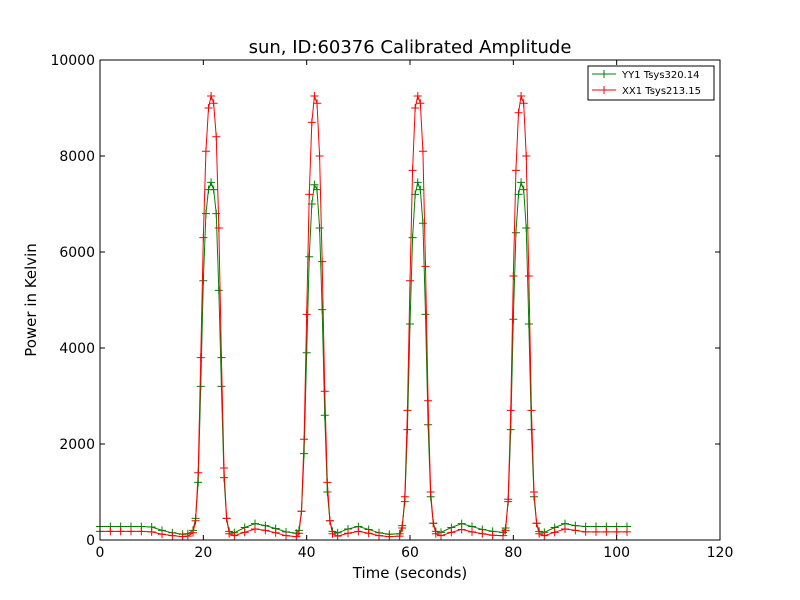  Describe the element at coordinates (660, 75) in the screenshot. I see `legend-label-yy1: YY1 Tsys320.14` at that location.